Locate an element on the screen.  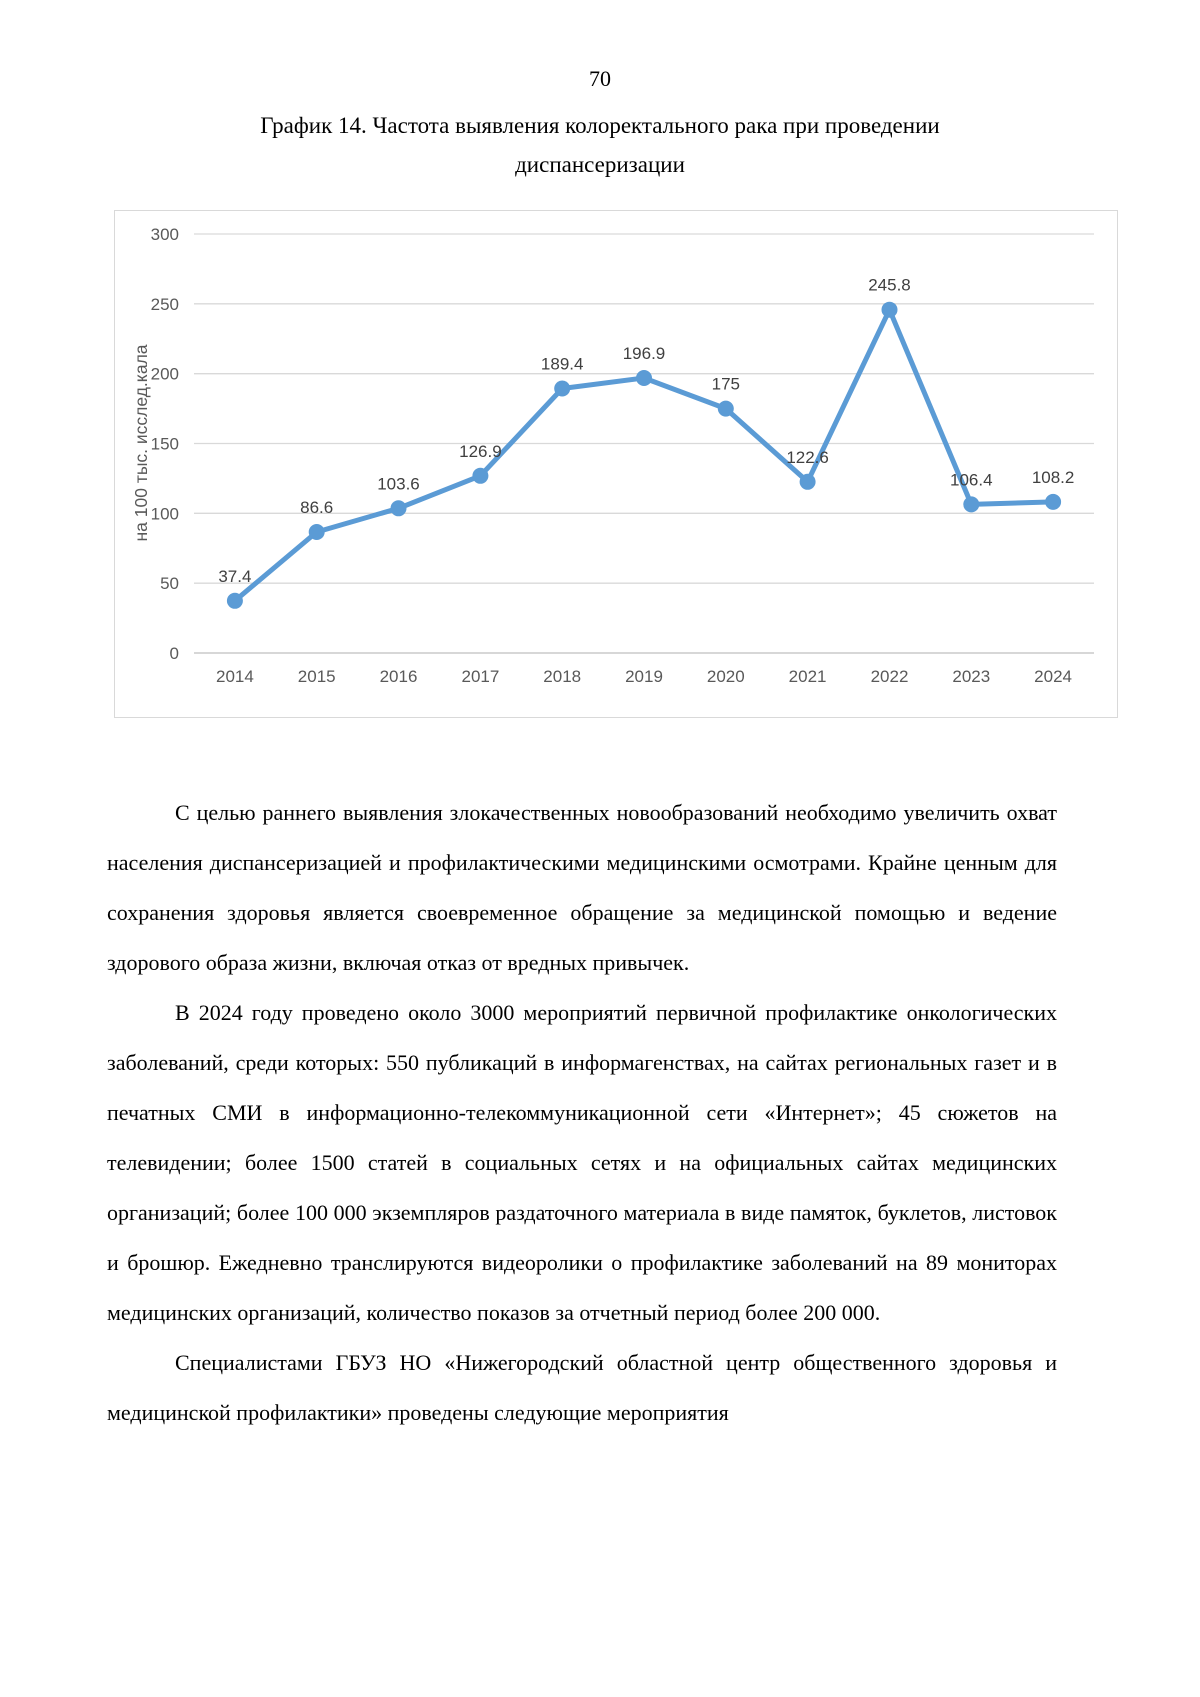
x-tick-label: 2018 is located at coordinates (562, 676).